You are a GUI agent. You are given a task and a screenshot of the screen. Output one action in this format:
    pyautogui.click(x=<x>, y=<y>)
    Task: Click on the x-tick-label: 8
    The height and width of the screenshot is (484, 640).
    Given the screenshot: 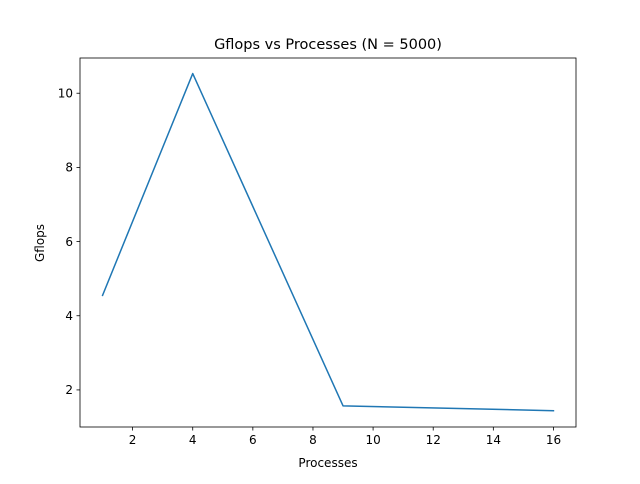 What is the action you would take?
    pyautogui.click(x=313, y=440)
    